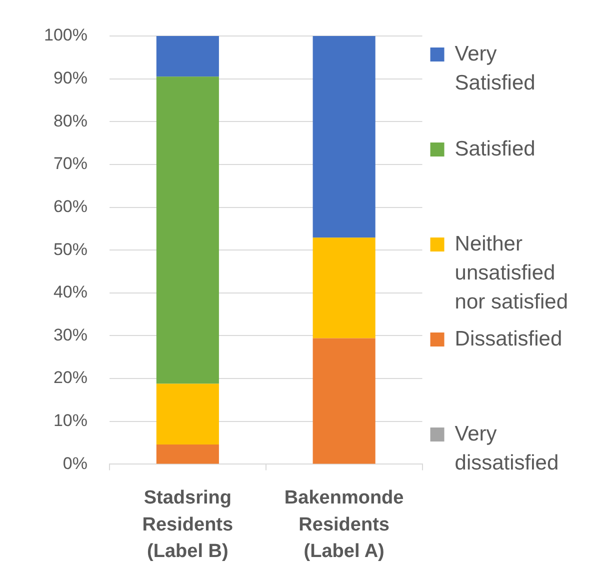 The width and height of the screenshot is (590, 580). I want to click on y-tick-label: 80%, so click(70, 120).